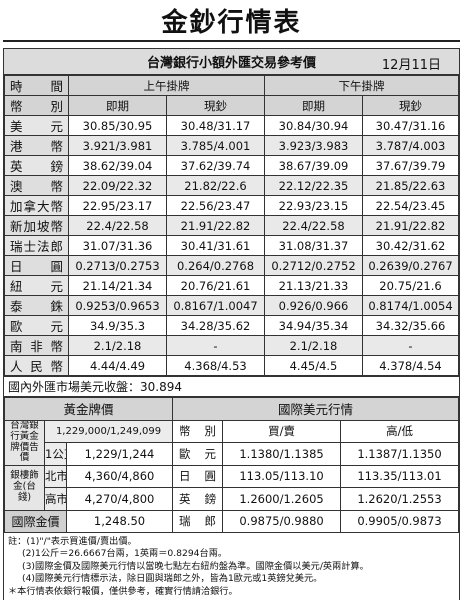  What do you see at coordinates (117, 245) in the screenshot?
I see `am-spot-cell: 31.07/31.36` at bounding box center [117, 245].